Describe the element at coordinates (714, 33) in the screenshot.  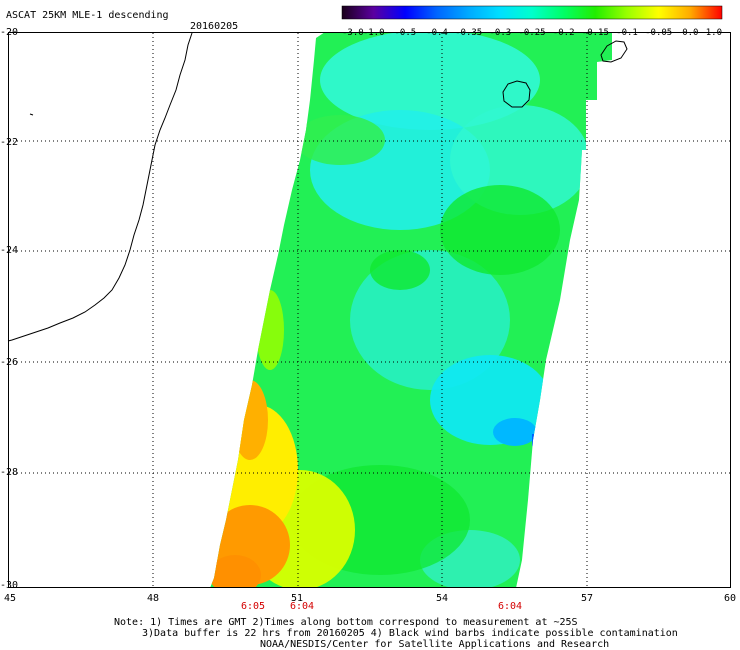
I see `colorbar-tick-label: 1.0` at that location.